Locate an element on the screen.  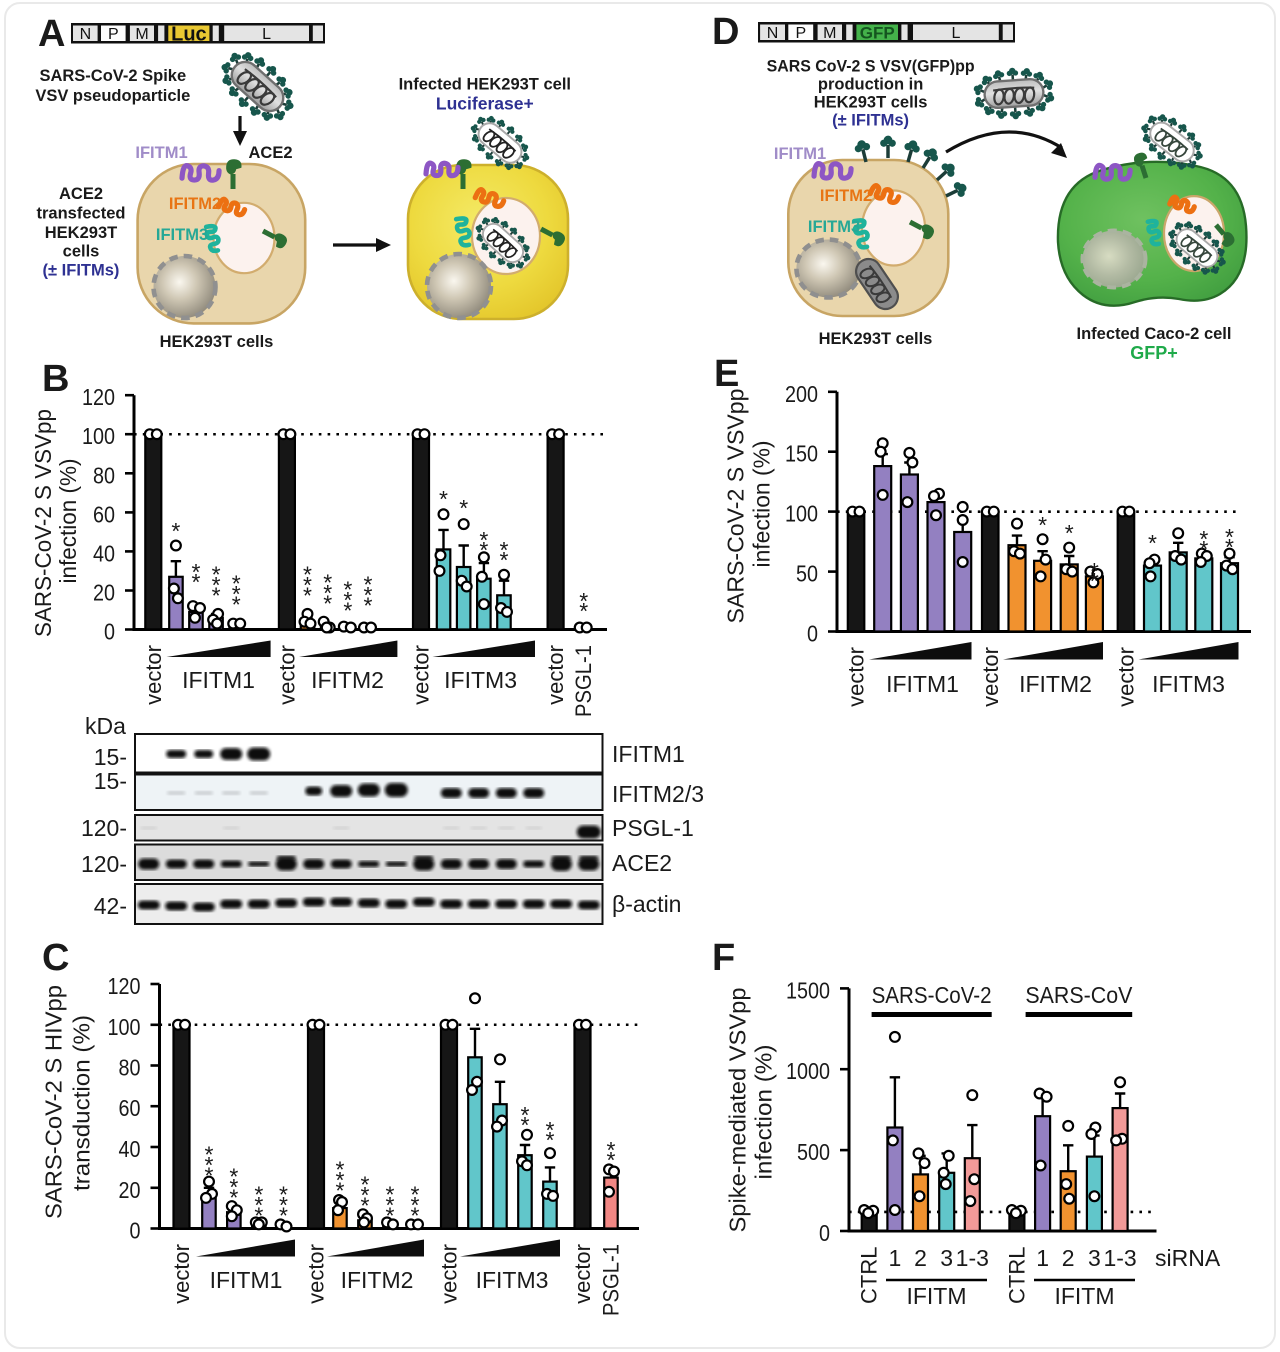
svg-text: P is located at coordinates (113, 34).